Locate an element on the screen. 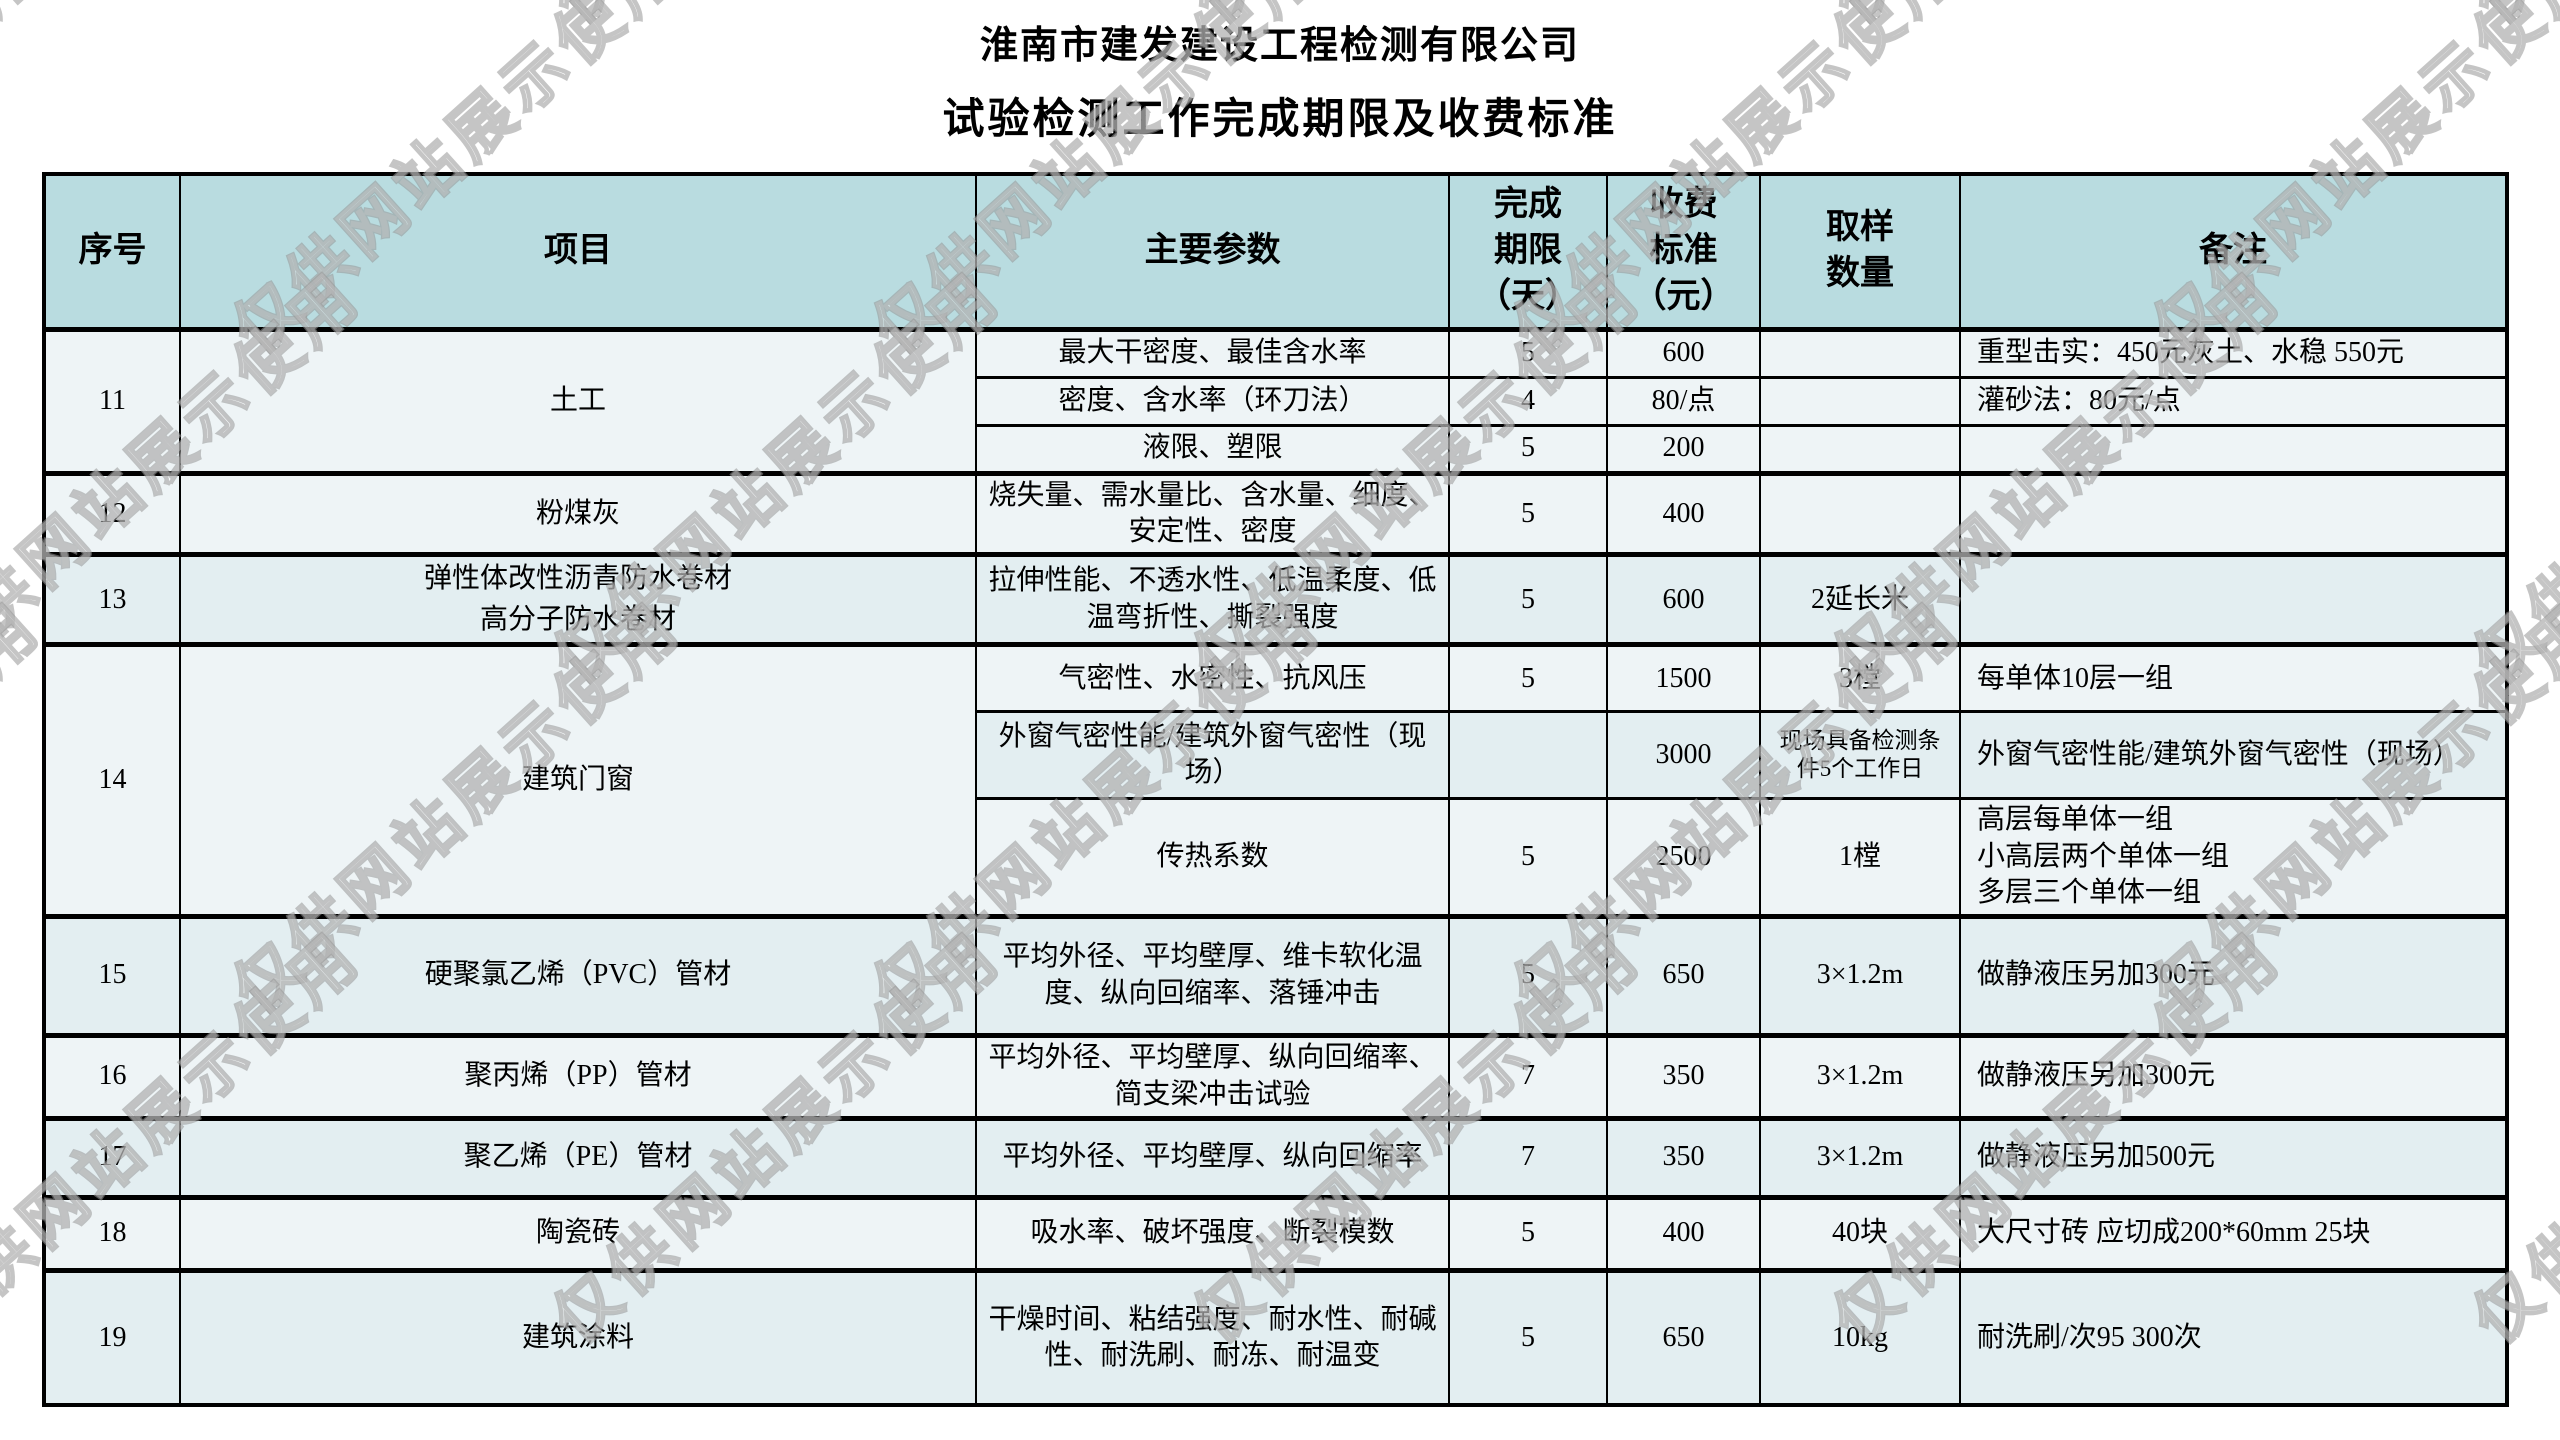 Image resolution: width=2560 pixels, height=1440 pixels. cell-serial: 11 is located at coordinates (112, 400).